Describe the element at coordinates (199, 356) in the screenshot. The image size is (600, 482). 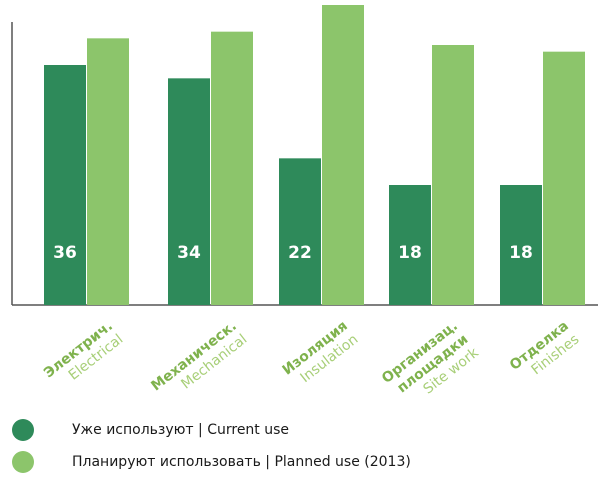
I see `category-label-1: Механическ.Mechanical` at that location.